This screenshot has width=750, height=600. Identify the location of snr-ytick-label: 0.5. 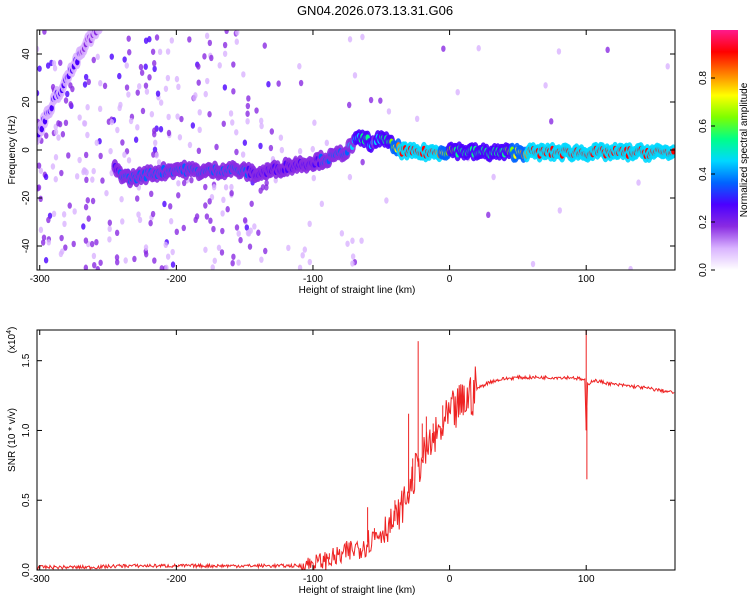
(26, 500).